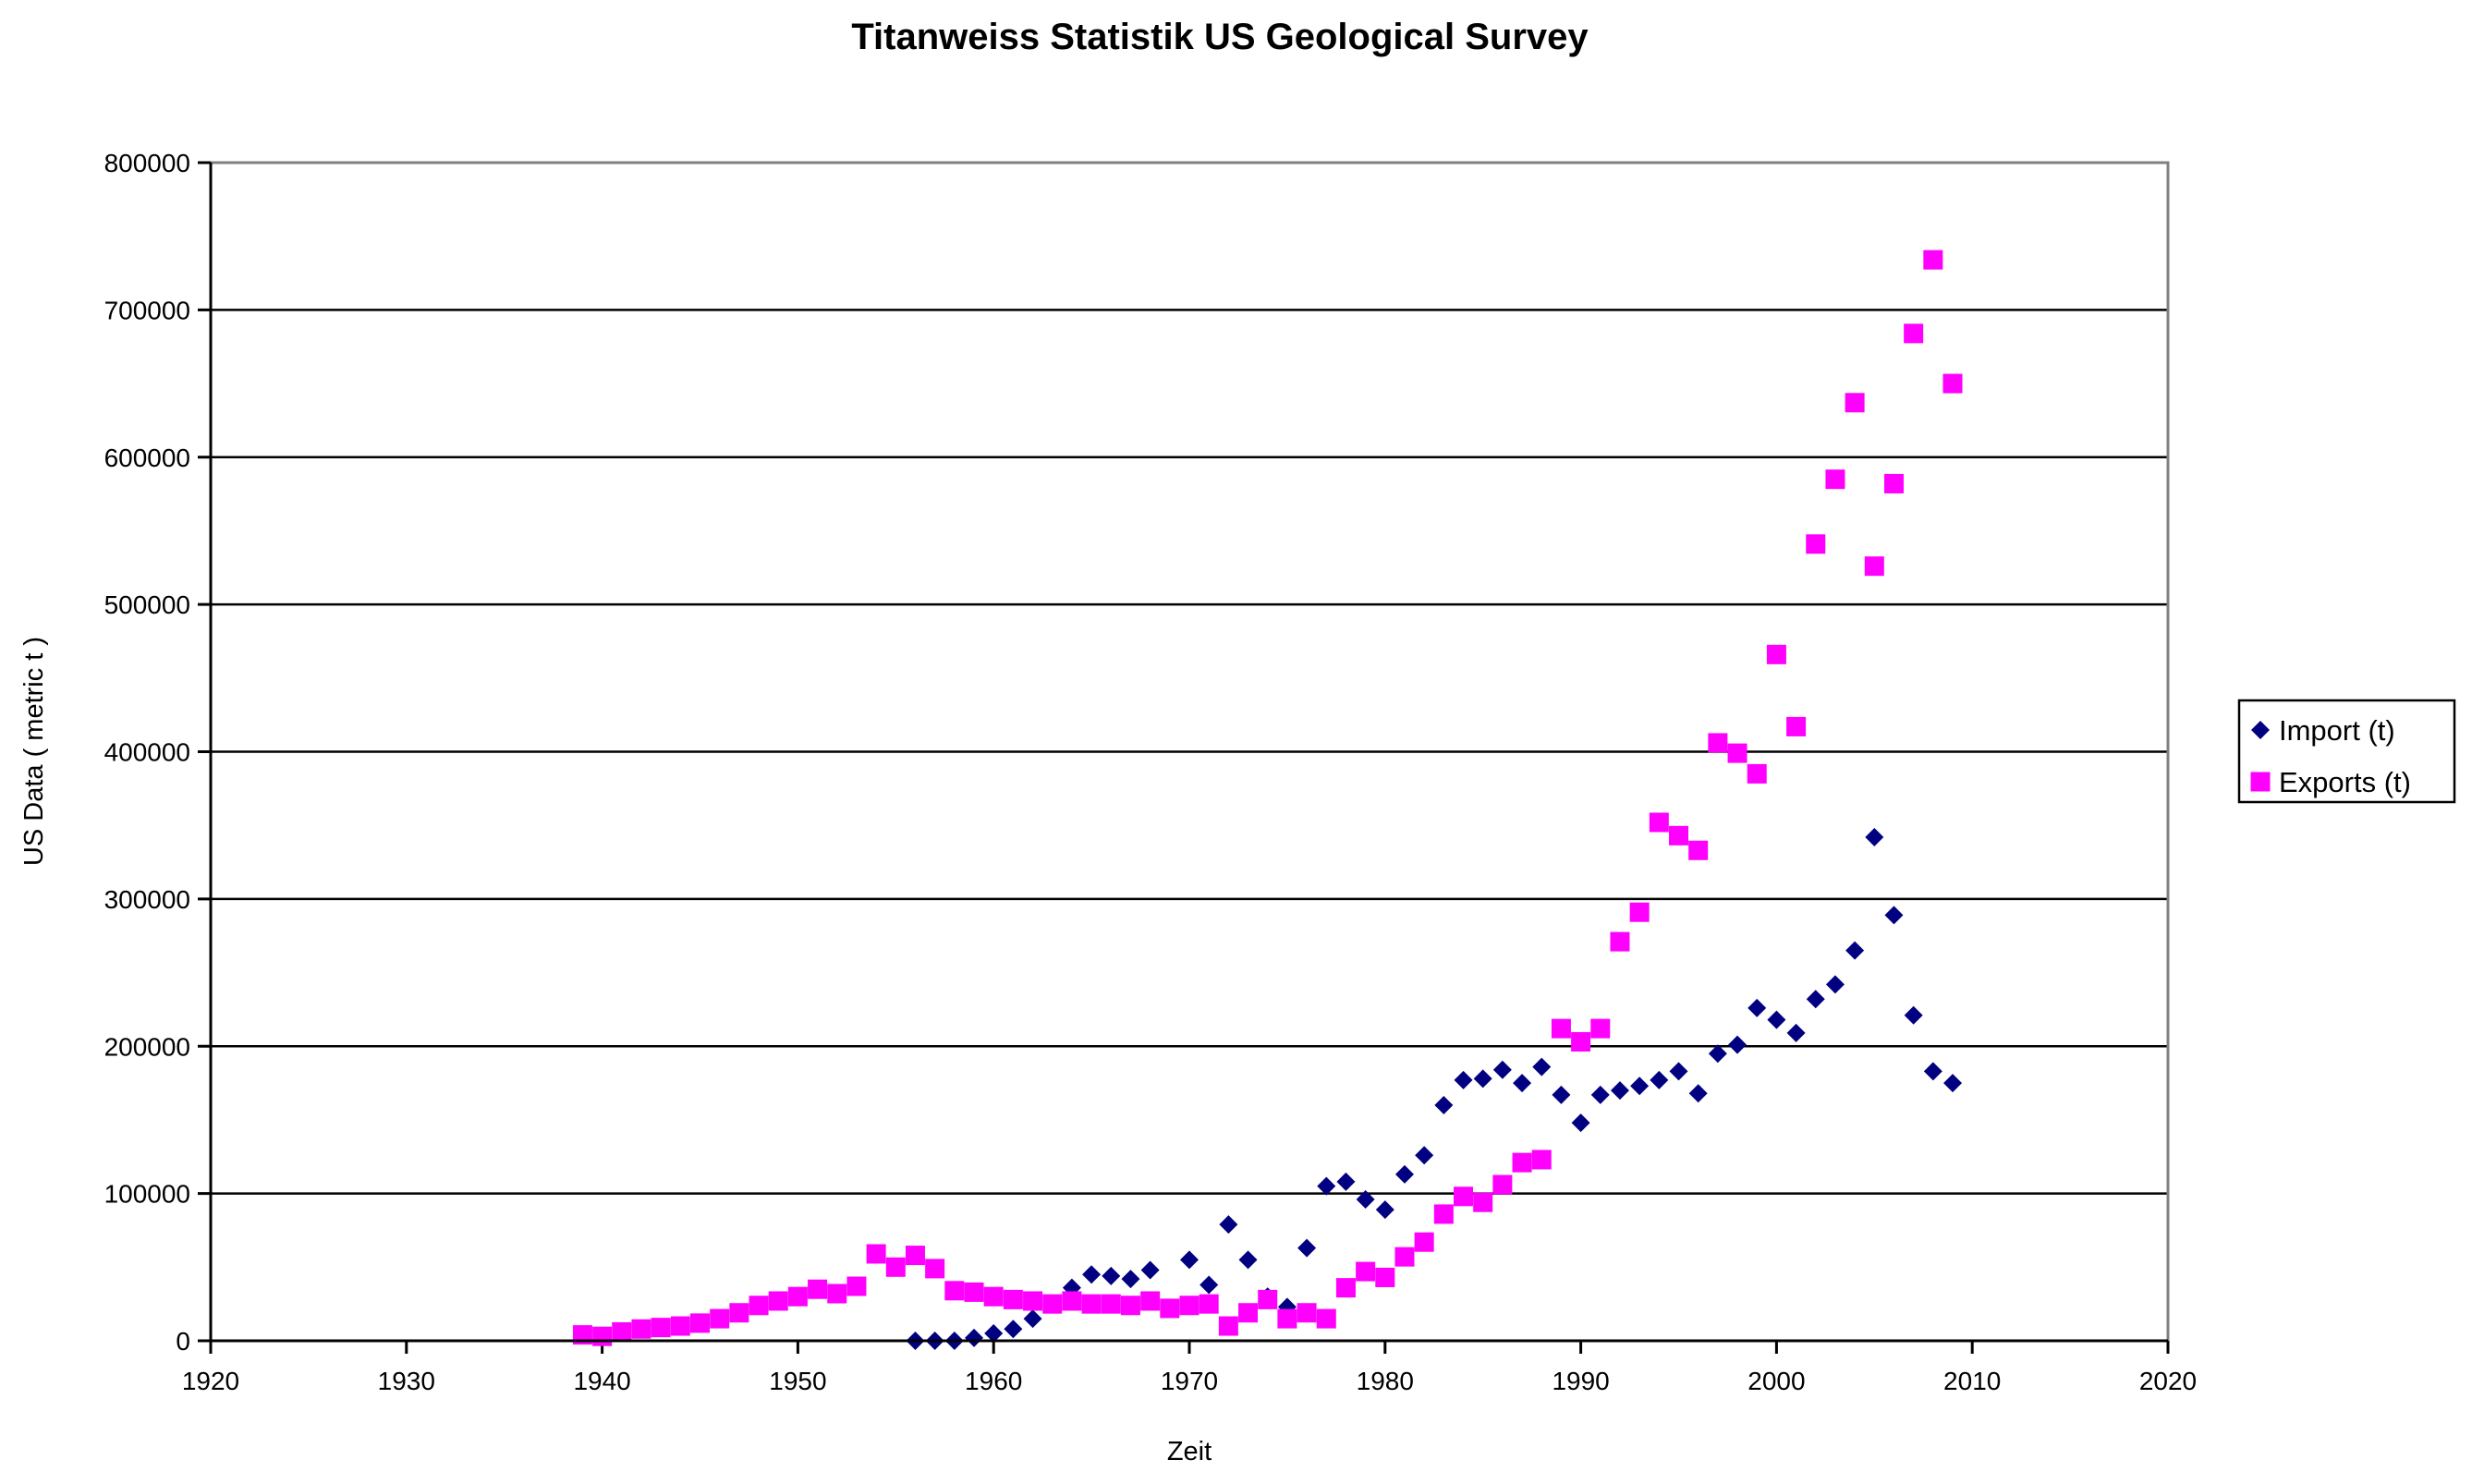  What do you see at coordinates (147, 752) in the screenshot?
I see `y-tick-label: 400000` at bounding box center [147, 752].